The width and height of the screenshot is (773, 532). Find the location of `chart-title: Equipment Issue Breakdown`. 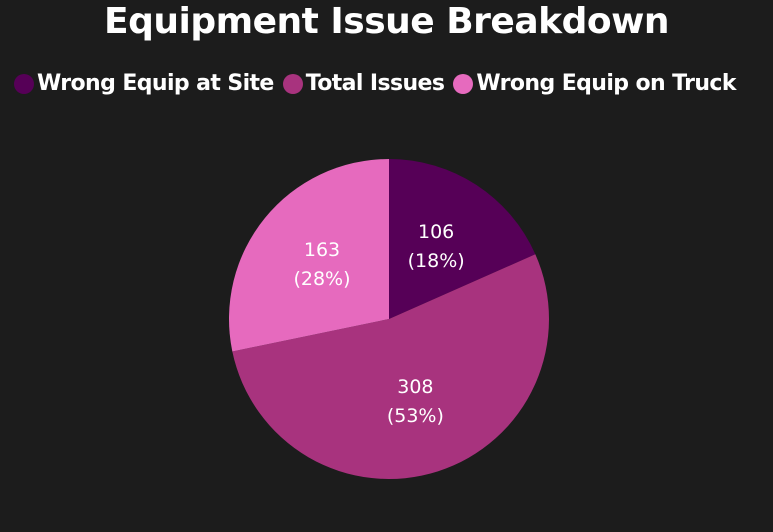

chart-title: Equipment Issue Breakdown is located at coordinates (386, 21).